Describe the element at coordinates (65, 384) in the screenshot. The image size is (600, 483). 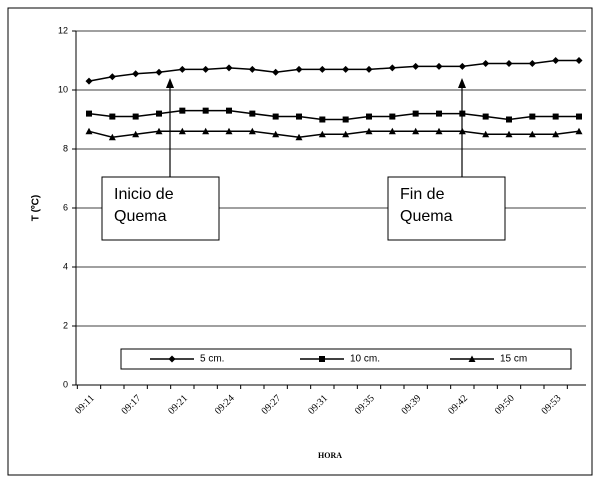
I see `y-tick-label: 0` at that location.